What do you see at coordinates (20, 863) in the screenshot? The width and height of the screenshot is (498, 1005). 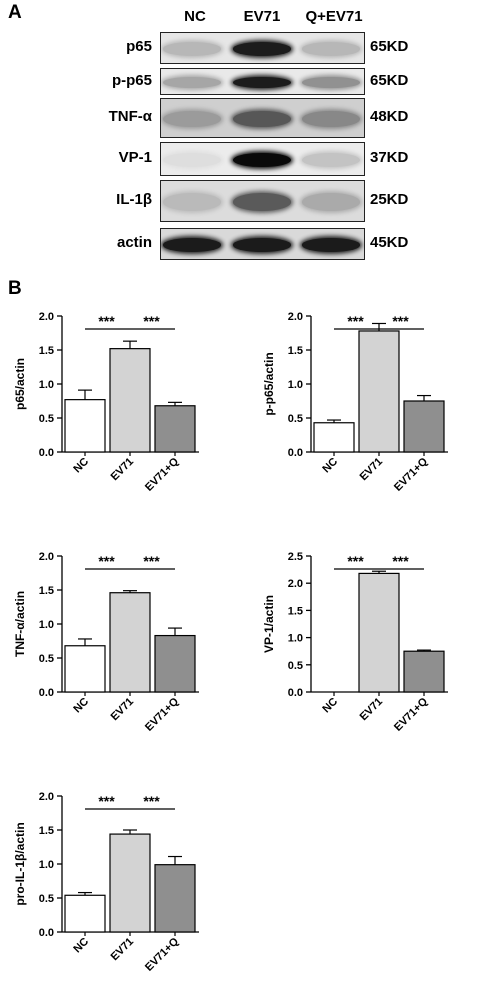 I see `y-axis-label: pro-IL-1β/actin` at bounding box center [20, 863].